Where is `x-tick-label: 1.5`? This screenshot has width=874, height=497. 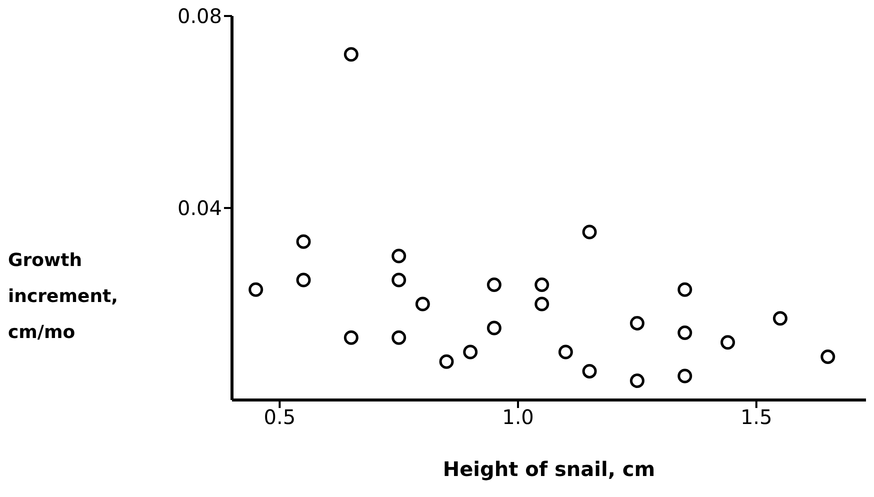 x-tick-label: 1.5 is located at coordinates (756, 417).